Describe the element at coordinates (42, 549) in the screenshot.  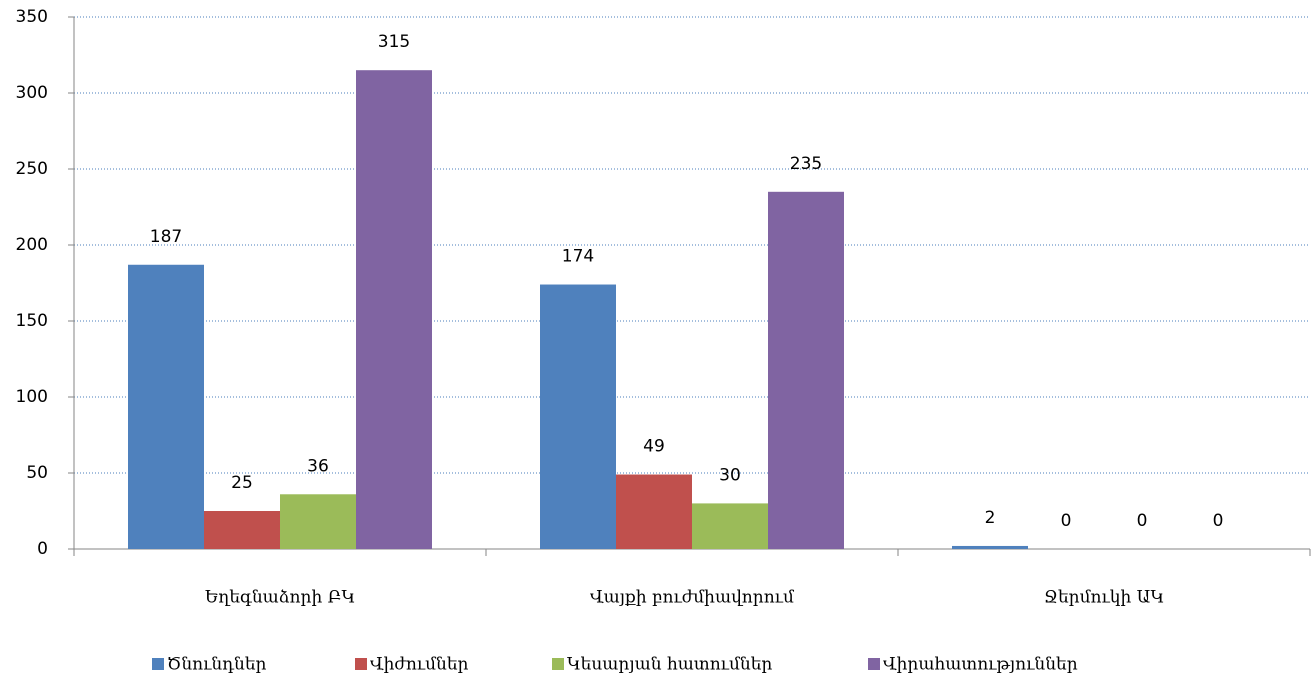
I see `y-tick-label: 0` at that location.